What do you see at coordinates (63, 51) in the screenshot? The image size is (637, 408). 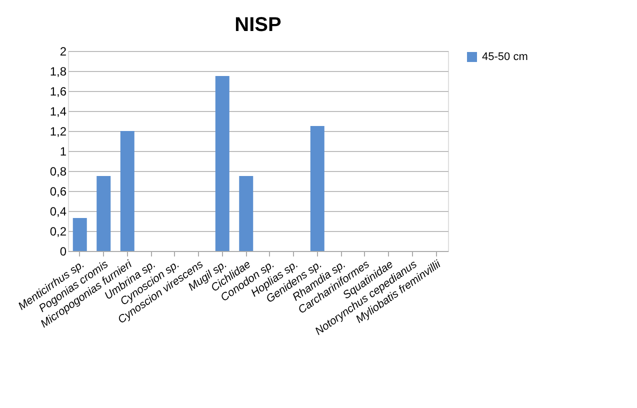 I see `y-tick-label: 2` at bounding box center [63, 51].